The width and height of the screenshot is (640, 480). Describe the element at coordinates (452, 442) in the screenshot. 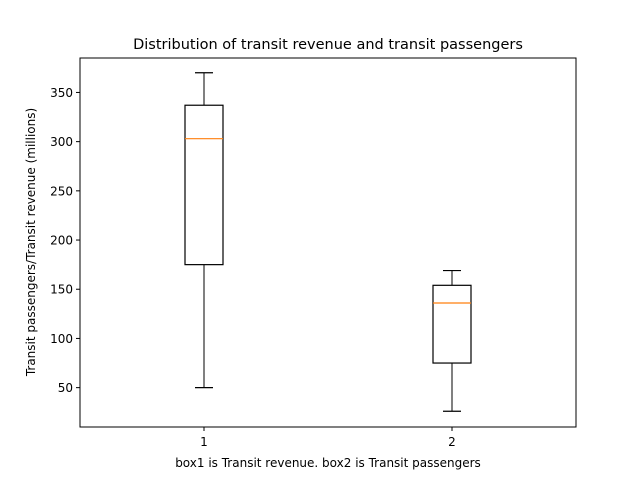

I see `x-tick-label: 2` at that location.